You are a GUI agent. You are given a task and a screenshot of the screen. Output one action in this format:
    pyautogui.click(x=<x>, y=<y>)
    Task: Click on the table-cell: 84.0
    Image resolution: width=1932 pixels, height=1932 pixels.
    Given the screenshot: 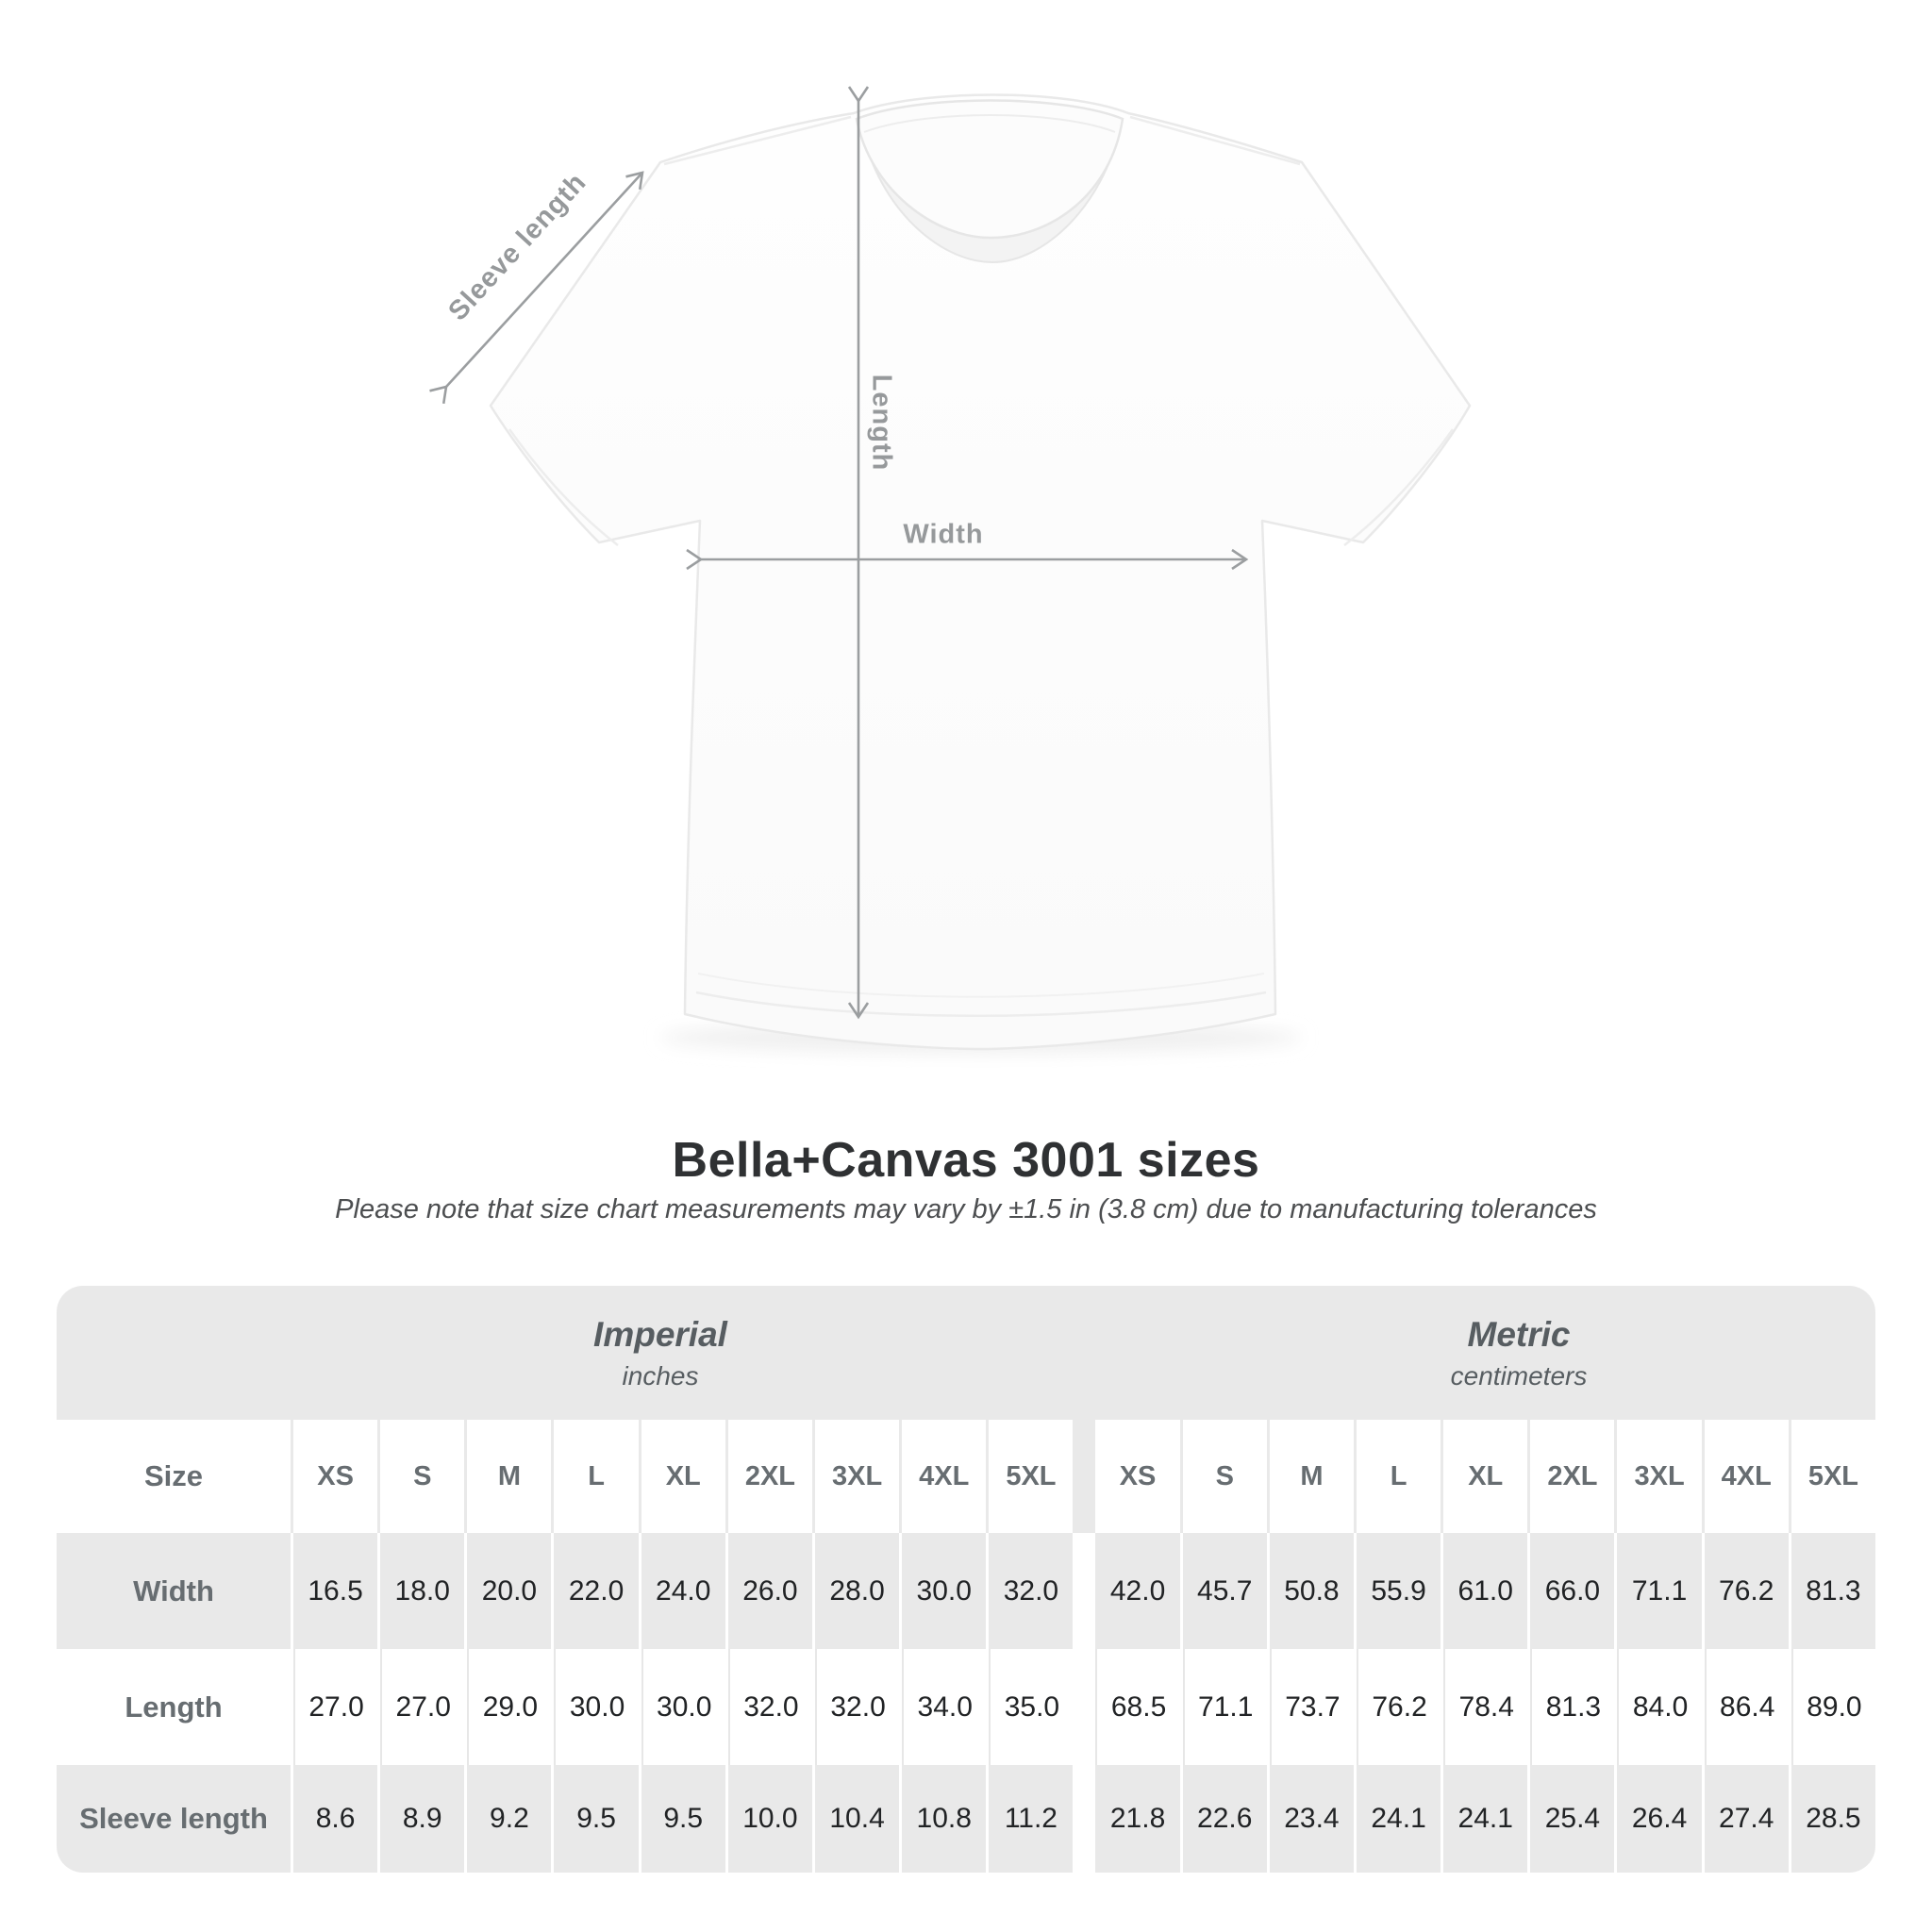 What is the action you would take?
    pyautogui.click(x=1660, y=1707)
    